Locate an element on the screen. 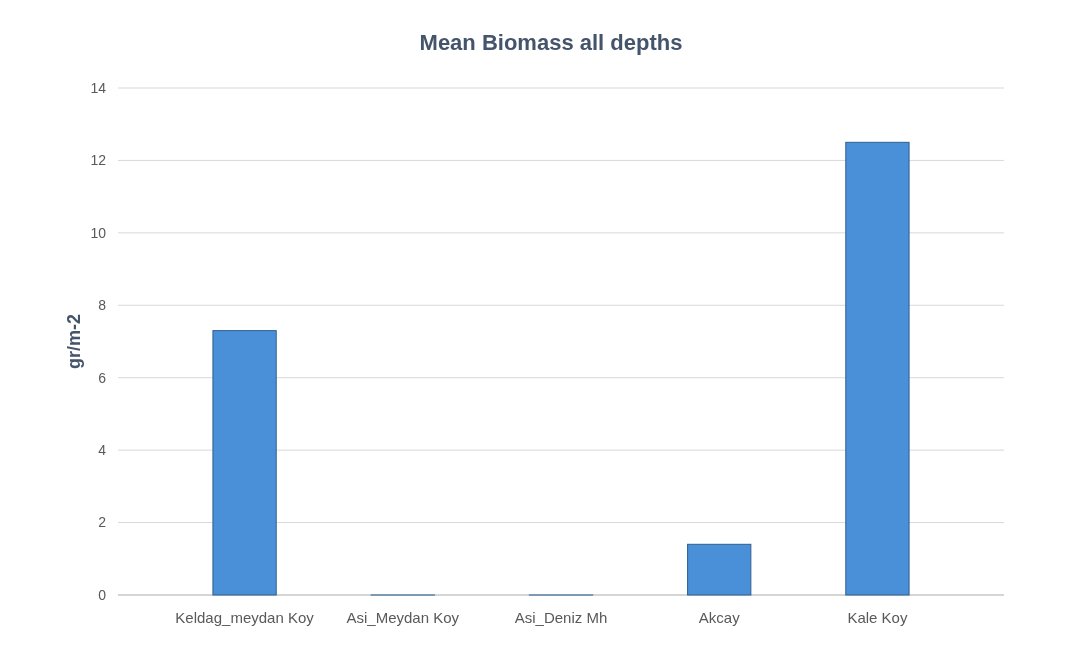 This screenshot has height=647, width=1086. x-tick-label: Akcay is located at coordinates (719, 617).